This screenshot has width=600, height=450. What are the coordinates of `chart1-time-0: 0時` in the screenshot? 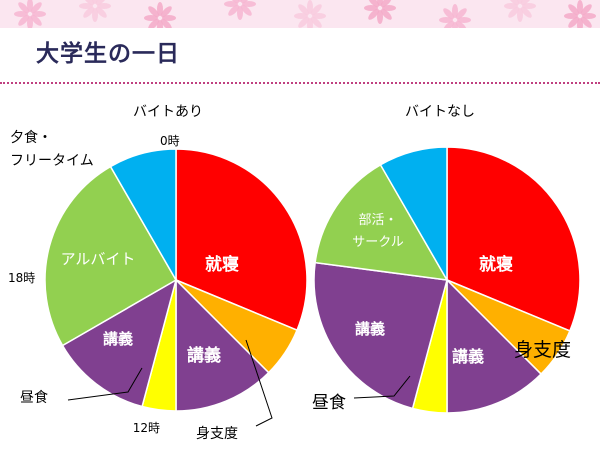 It's located at (170, 141).